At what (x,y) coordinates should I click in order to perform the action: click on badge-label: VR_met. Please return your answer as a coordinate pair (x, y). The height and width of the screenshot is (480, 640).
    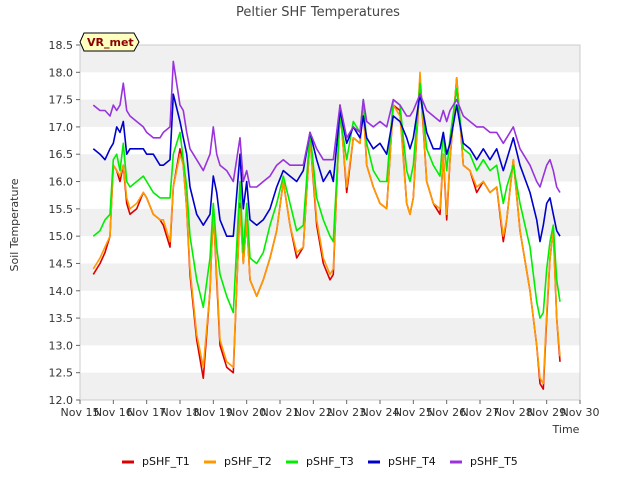
    Looking at the image, I should click on (110, 42).